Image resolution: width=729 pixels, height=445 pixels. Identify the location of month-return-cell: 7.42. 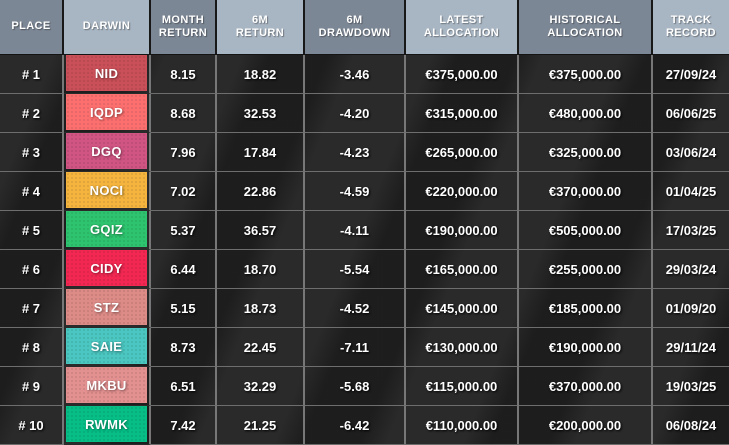
(184, 425).